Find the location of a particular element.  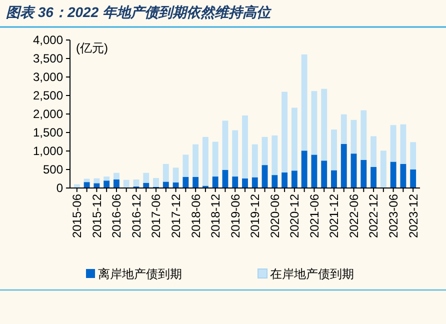

x-tick-label: 2015-06 is located at coordinates (77, 216).